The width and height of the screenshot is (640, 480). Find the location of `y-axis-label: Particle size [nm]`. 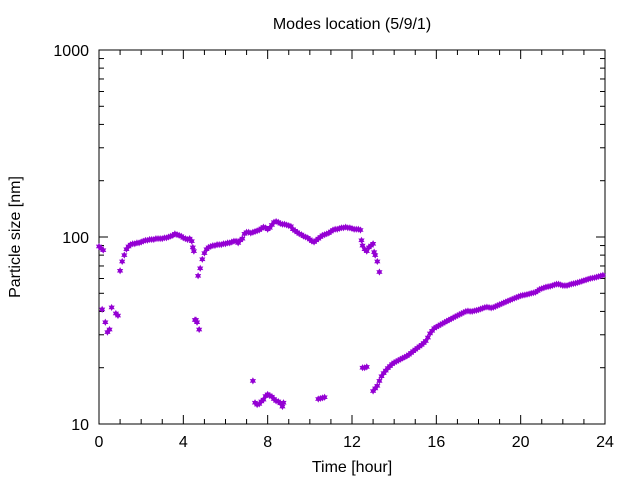

y-axis-label: Particle size [nm] is located at coordinates (15, 237).